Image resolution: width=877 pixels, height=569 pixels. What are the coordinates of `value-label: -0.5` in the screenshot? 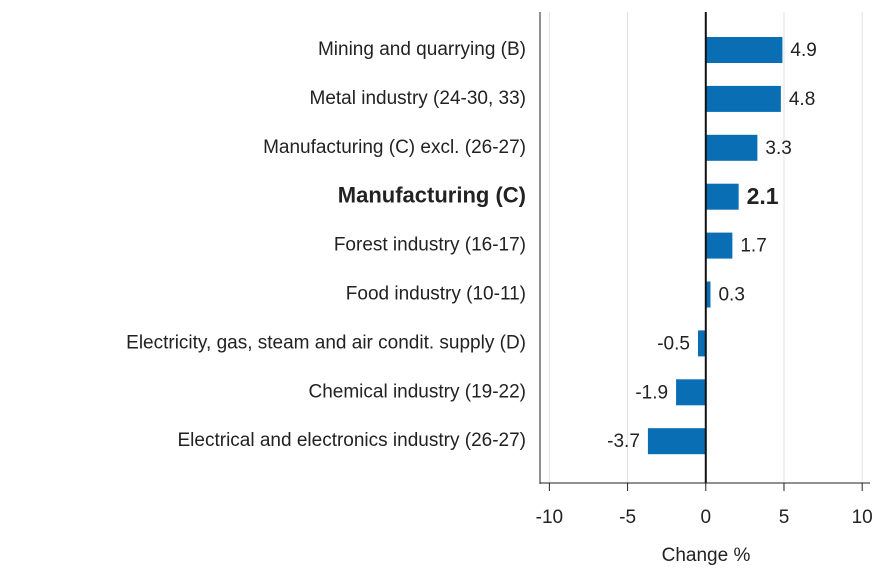 It's located at (673, 343).